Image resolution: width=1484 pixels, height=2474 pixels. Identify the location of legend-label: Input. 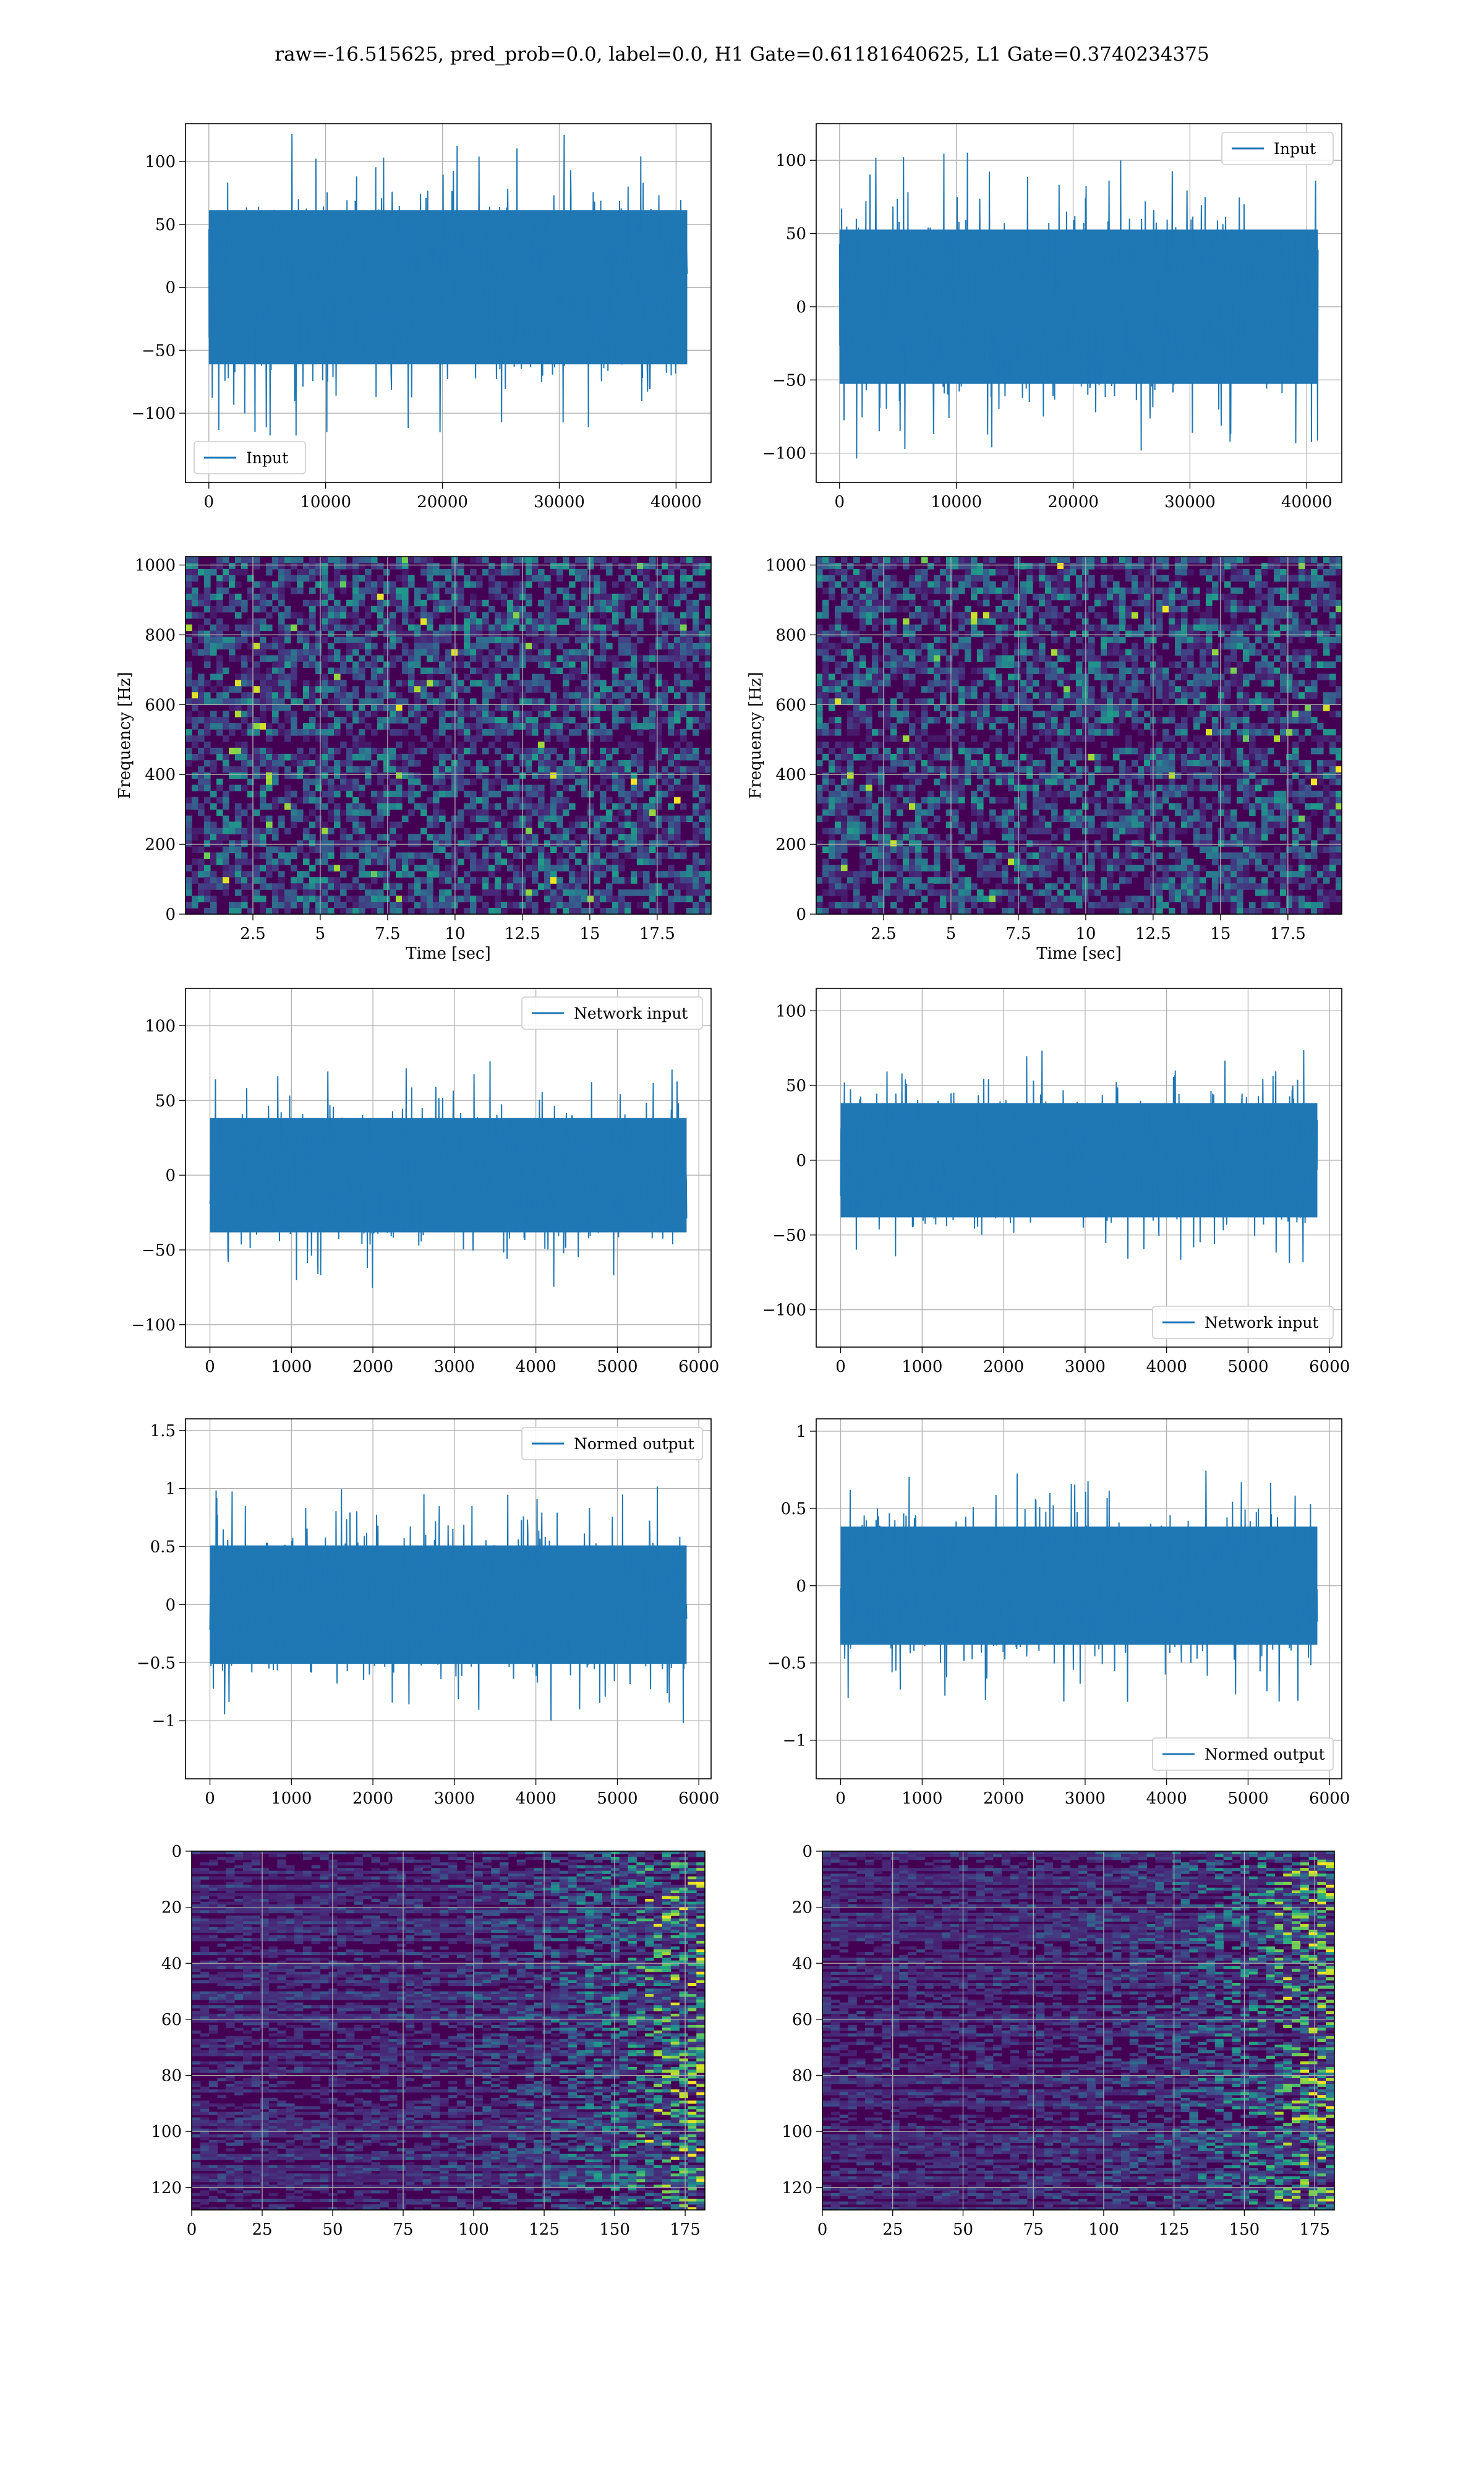
(1295, 149).